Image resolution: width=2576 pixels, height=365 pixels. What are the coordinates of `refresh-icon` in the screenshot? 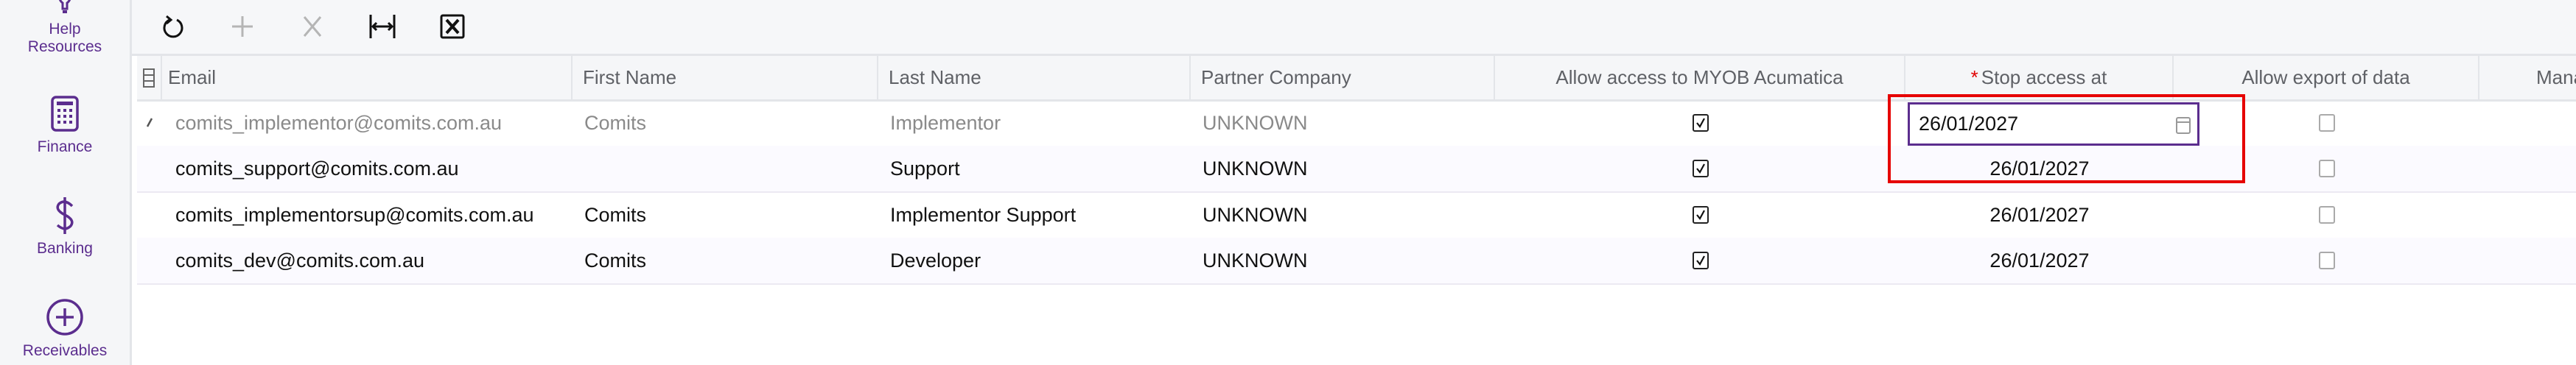 It's located at (173, 26).